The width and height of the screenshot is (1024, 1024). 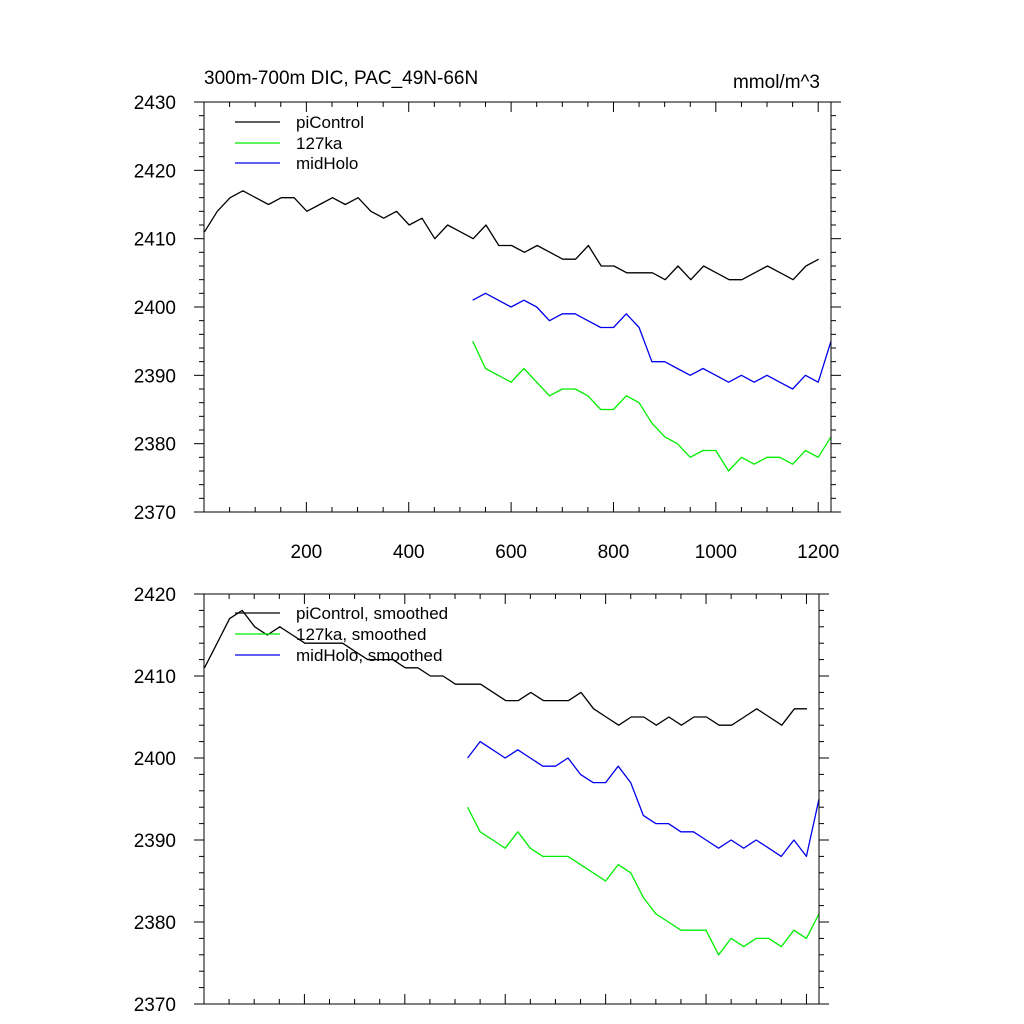 What do you see at coordinates (652, 406) in the screenshot?
I see `series-line-127ka` at bounding box center [652, 406].